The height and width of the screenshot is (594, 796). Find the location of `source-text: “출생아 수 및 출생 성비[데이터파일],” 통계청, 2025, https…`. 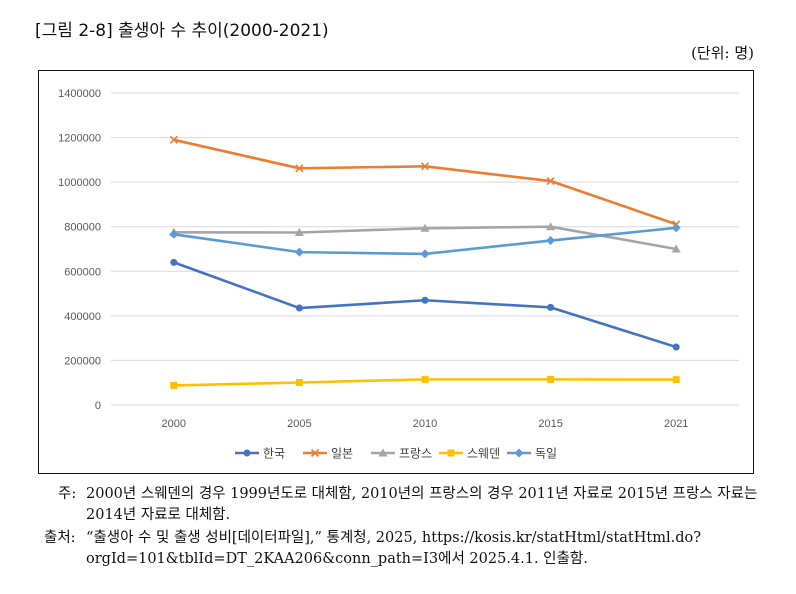

source-text: “출생아 수 및 출생 성비[데이터파일],” 통계청, 2025, https… is located at coordinates (394, 548).